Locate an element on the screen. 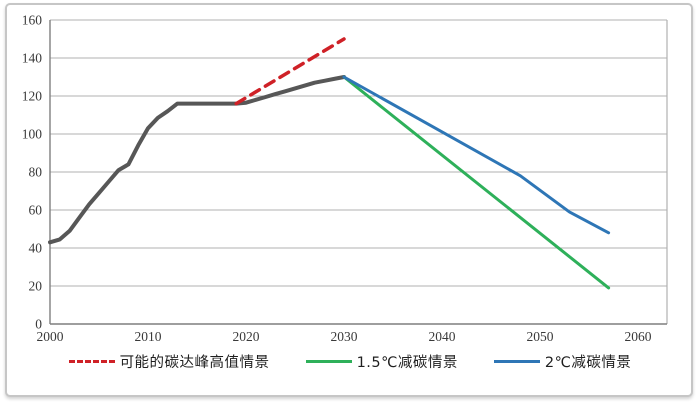 The height and width of the screenshot is (404, 700). legend-label: 2℃减碳情景 is located at coordinates (588, 363).